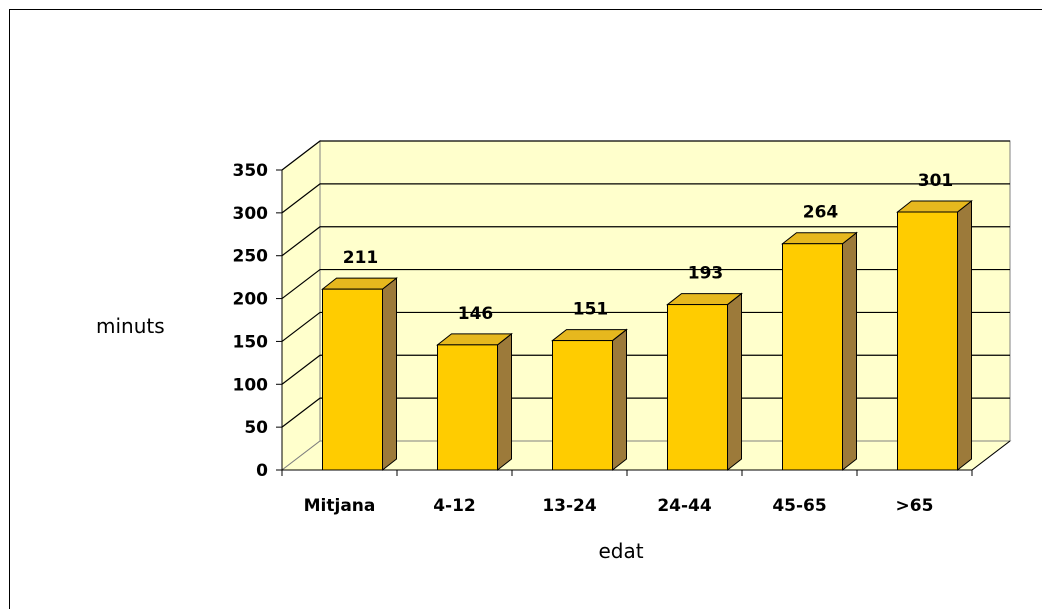  What do you see at coordinates (130, 326) in the screenshot?
I see `y-axis-title: minuts` at bounding box center [130, 326].